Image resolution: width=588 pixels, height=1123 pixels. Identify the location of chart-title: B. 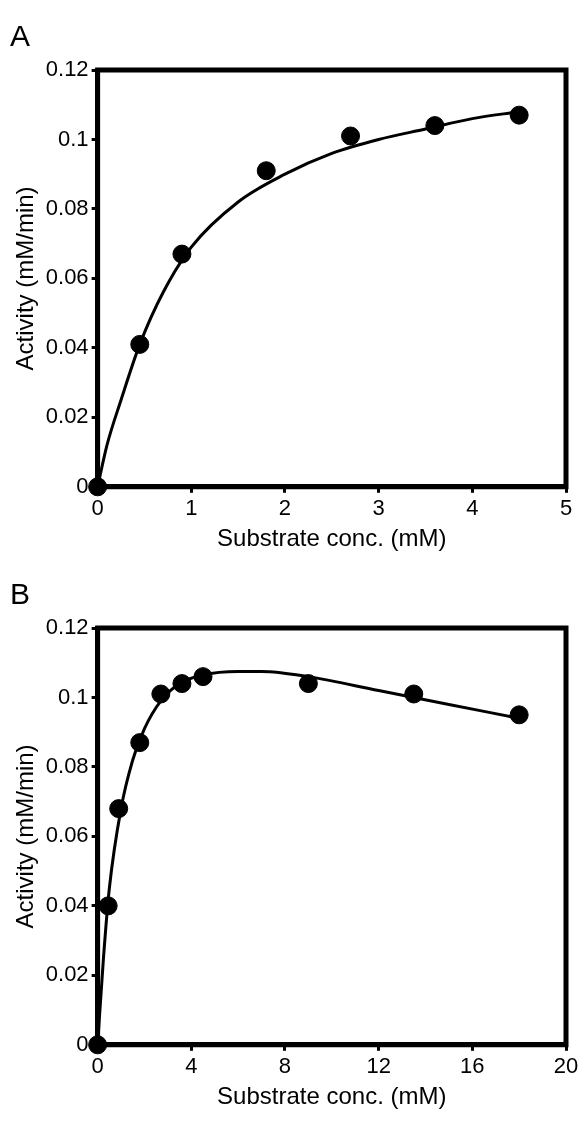
(20, 594).